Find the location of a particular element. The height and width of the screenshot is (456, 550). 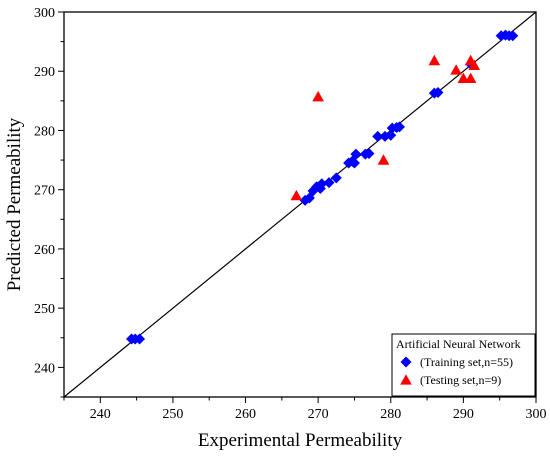

x-tick-label: 260 is located at coordinates (245, 414).